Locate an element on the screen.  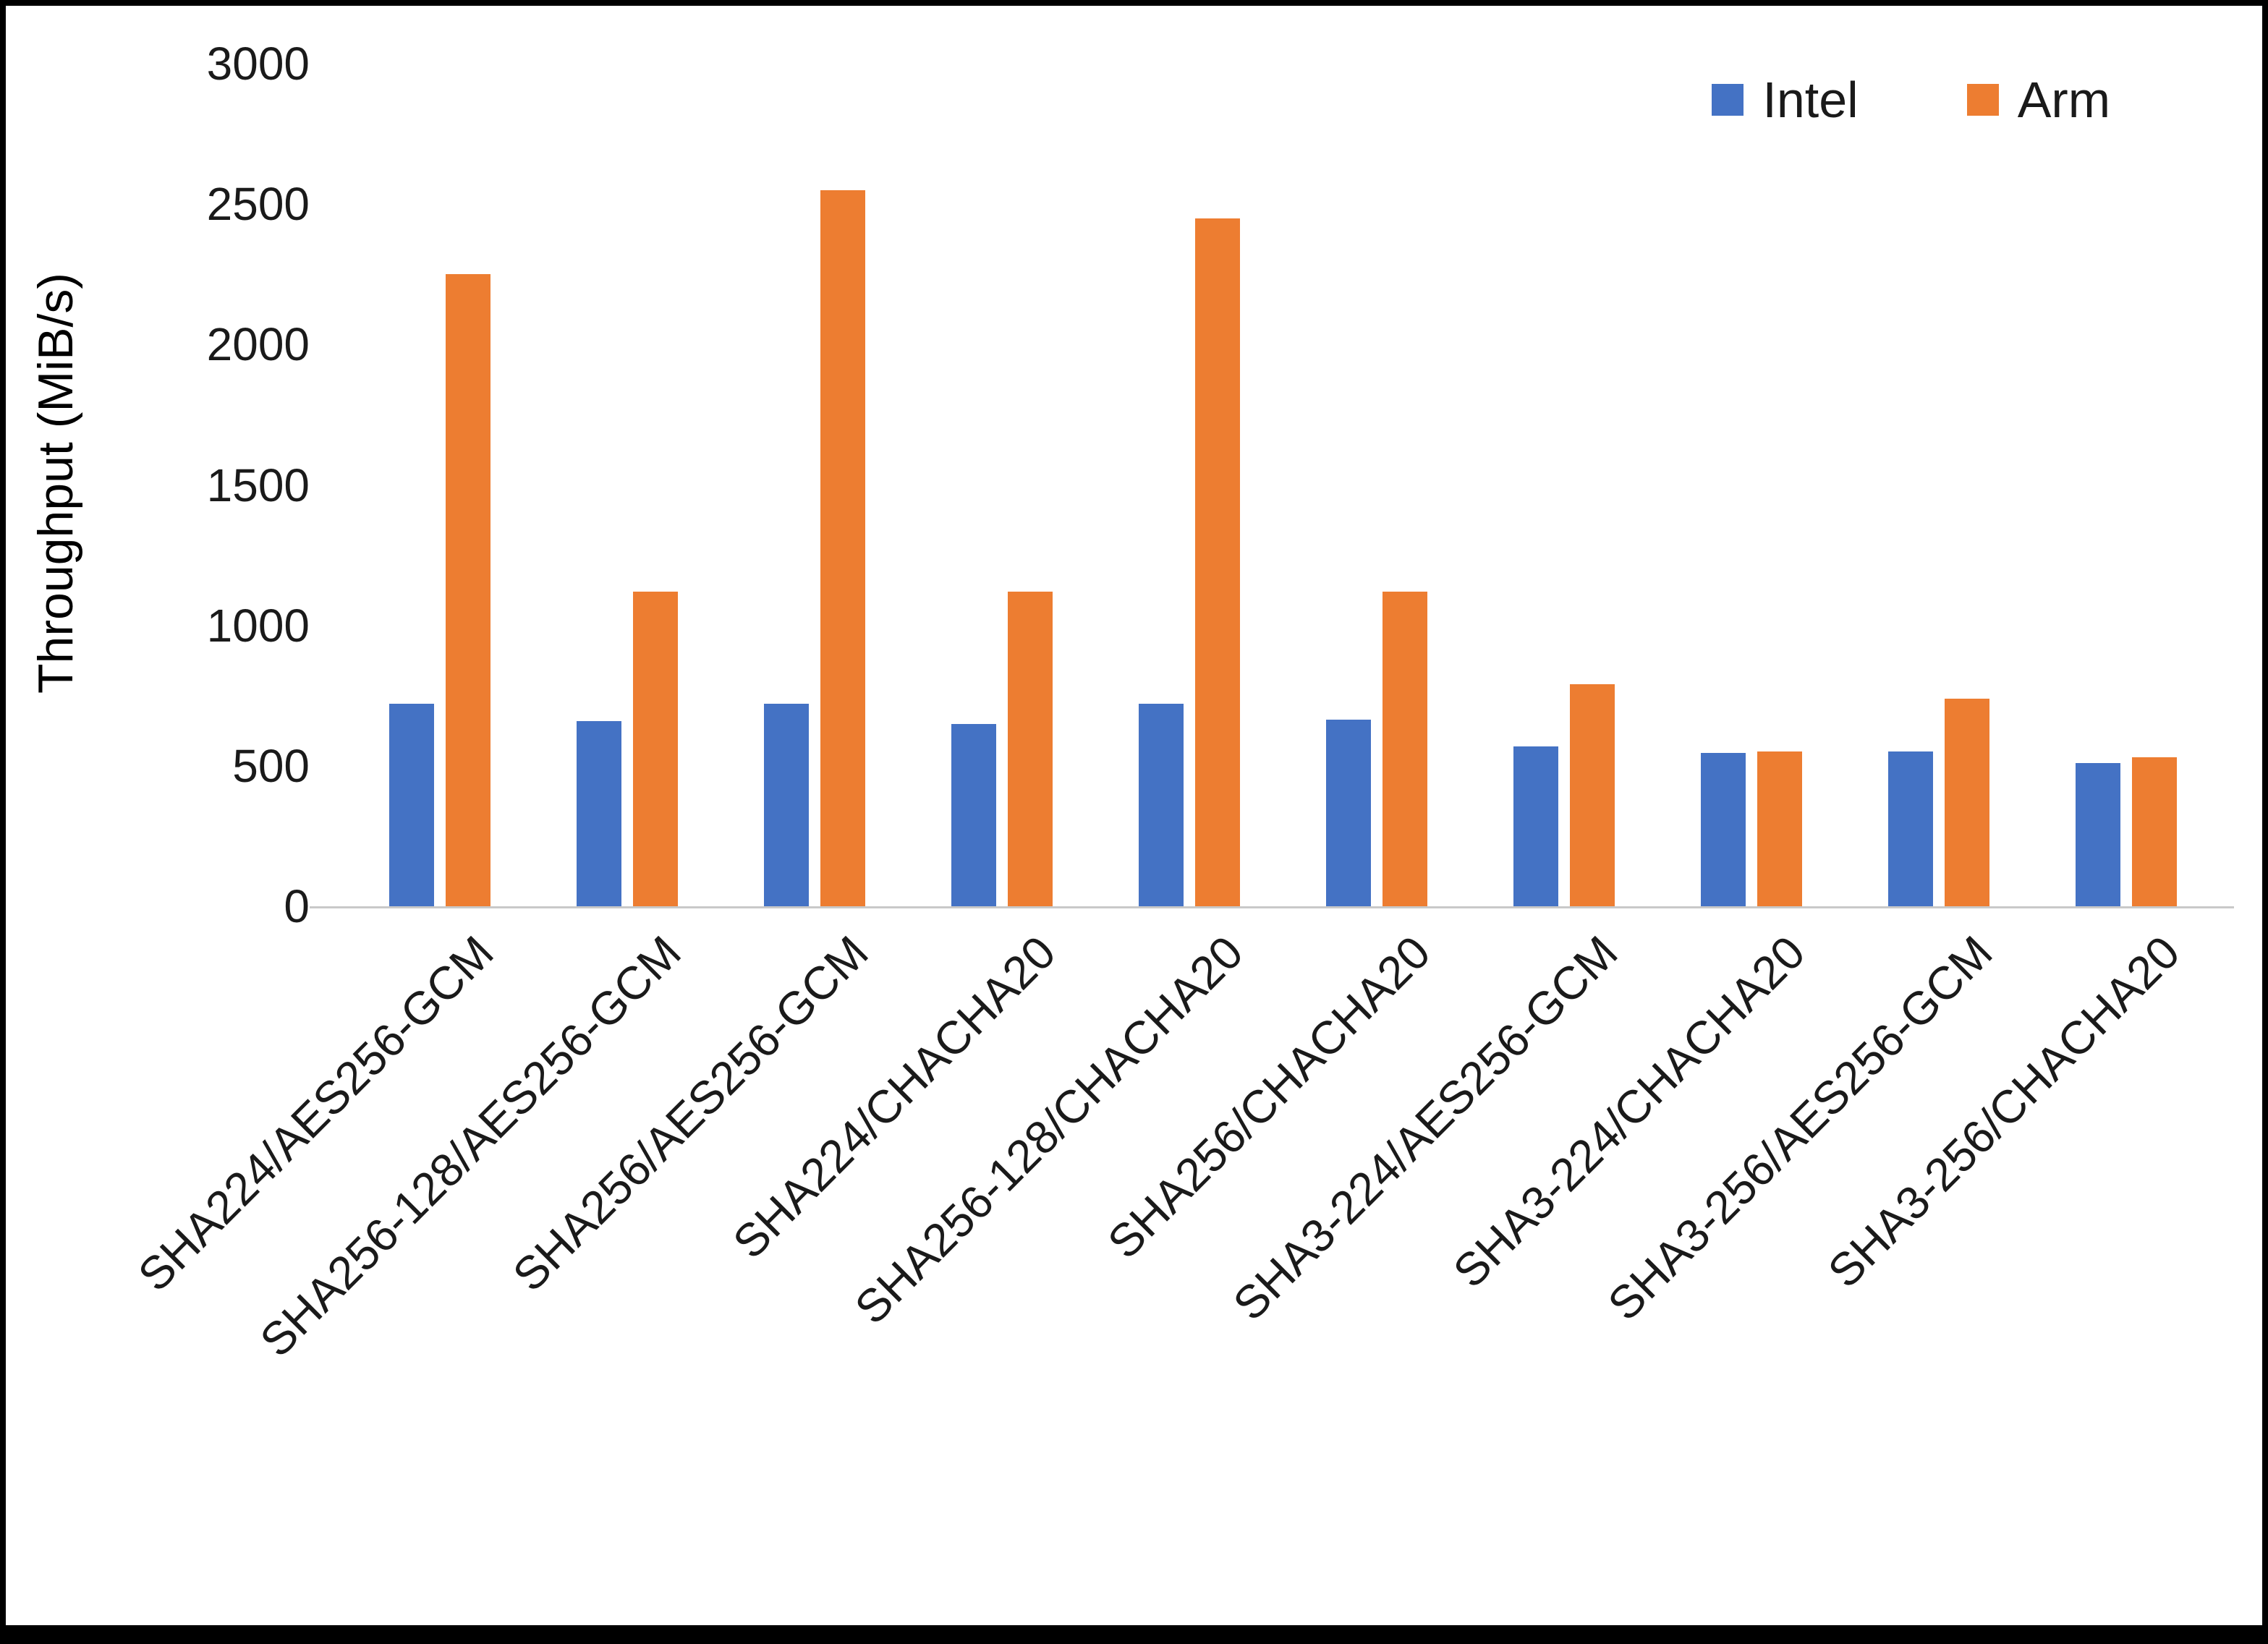
x-axis-line is located at coordinates (1272, 907).